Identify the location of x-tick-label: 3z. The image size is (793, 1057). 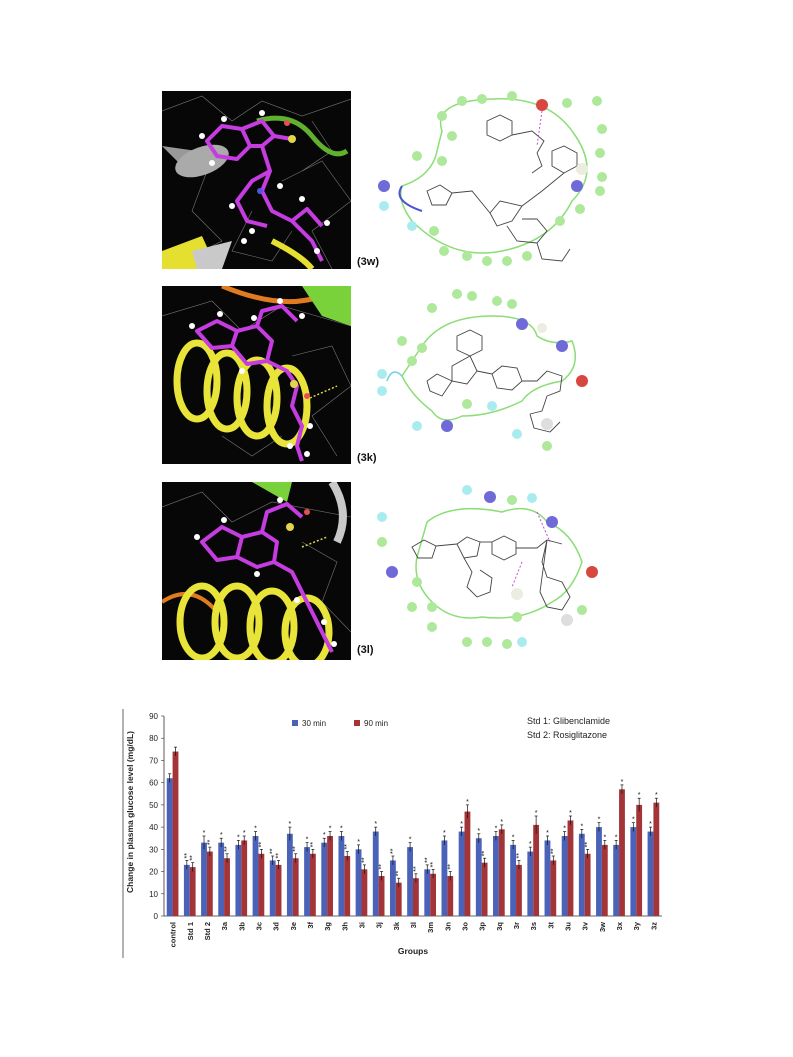
(653, 926).